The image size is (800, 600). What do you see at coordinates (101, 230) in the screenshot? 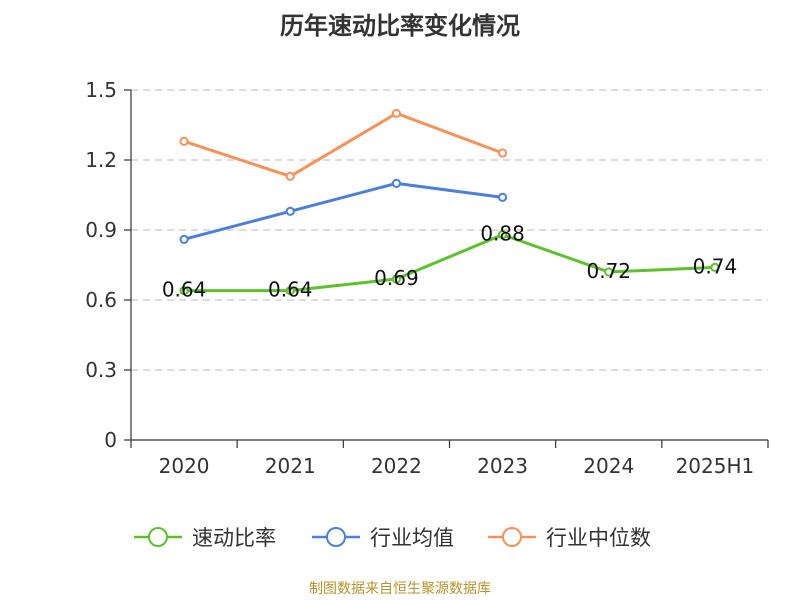
I see `y-tick-label: 0.9` at bounding box center [101, 230].